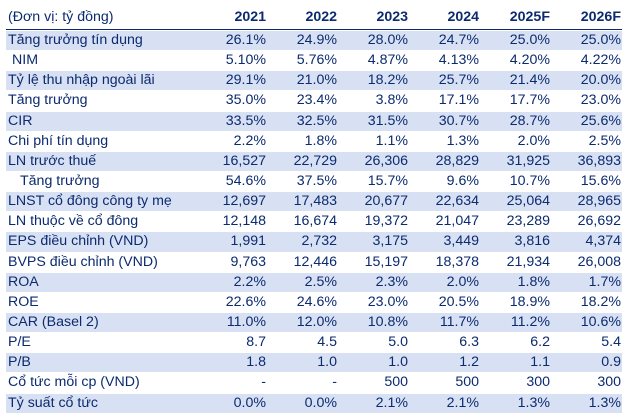 Image resolution: width=626 pixels, height=420 pixels. Describe the element at coordinates (53, 402) in the screenshot. I see `row-label: Tỷ suất cổ tức` at that location.